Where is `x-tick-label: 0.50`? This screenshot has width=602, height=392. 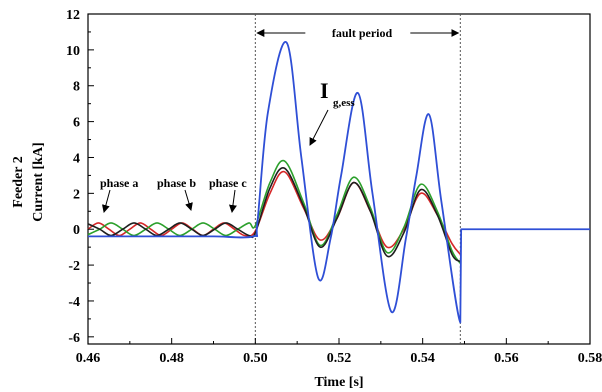 x-tick-label: 0.50 is located at coordinates (255, 358).